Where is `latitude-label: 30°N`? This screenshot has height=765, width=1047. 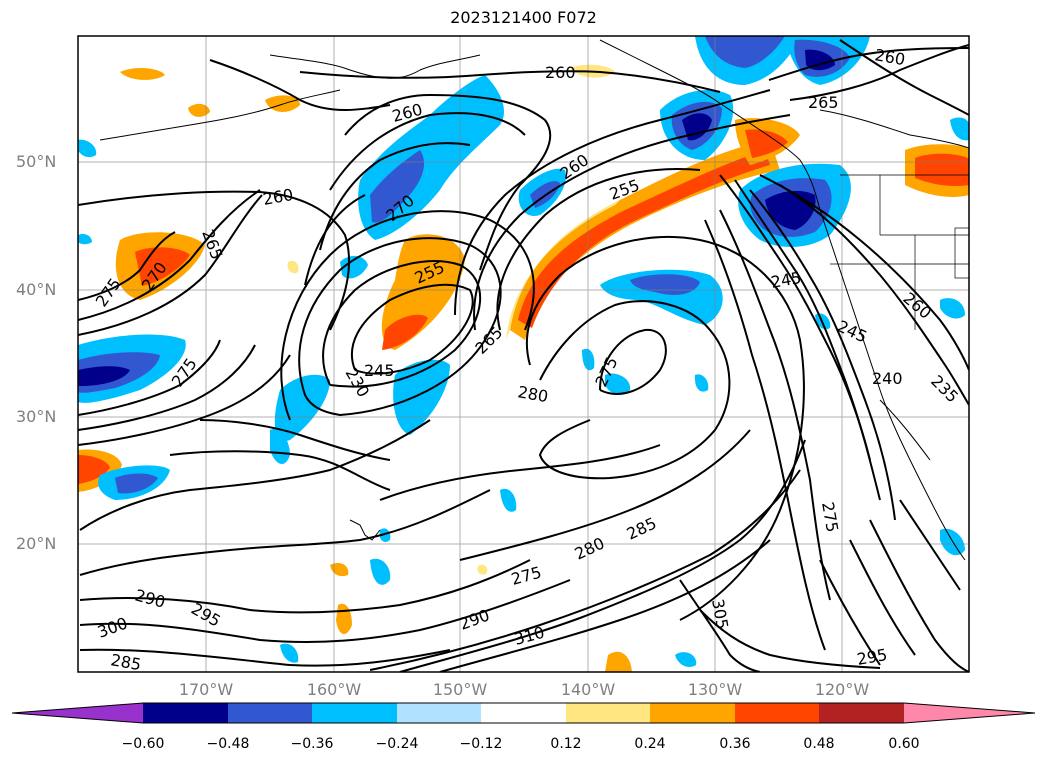 latitude-label: 30°N is located at coordinates (36, 416).